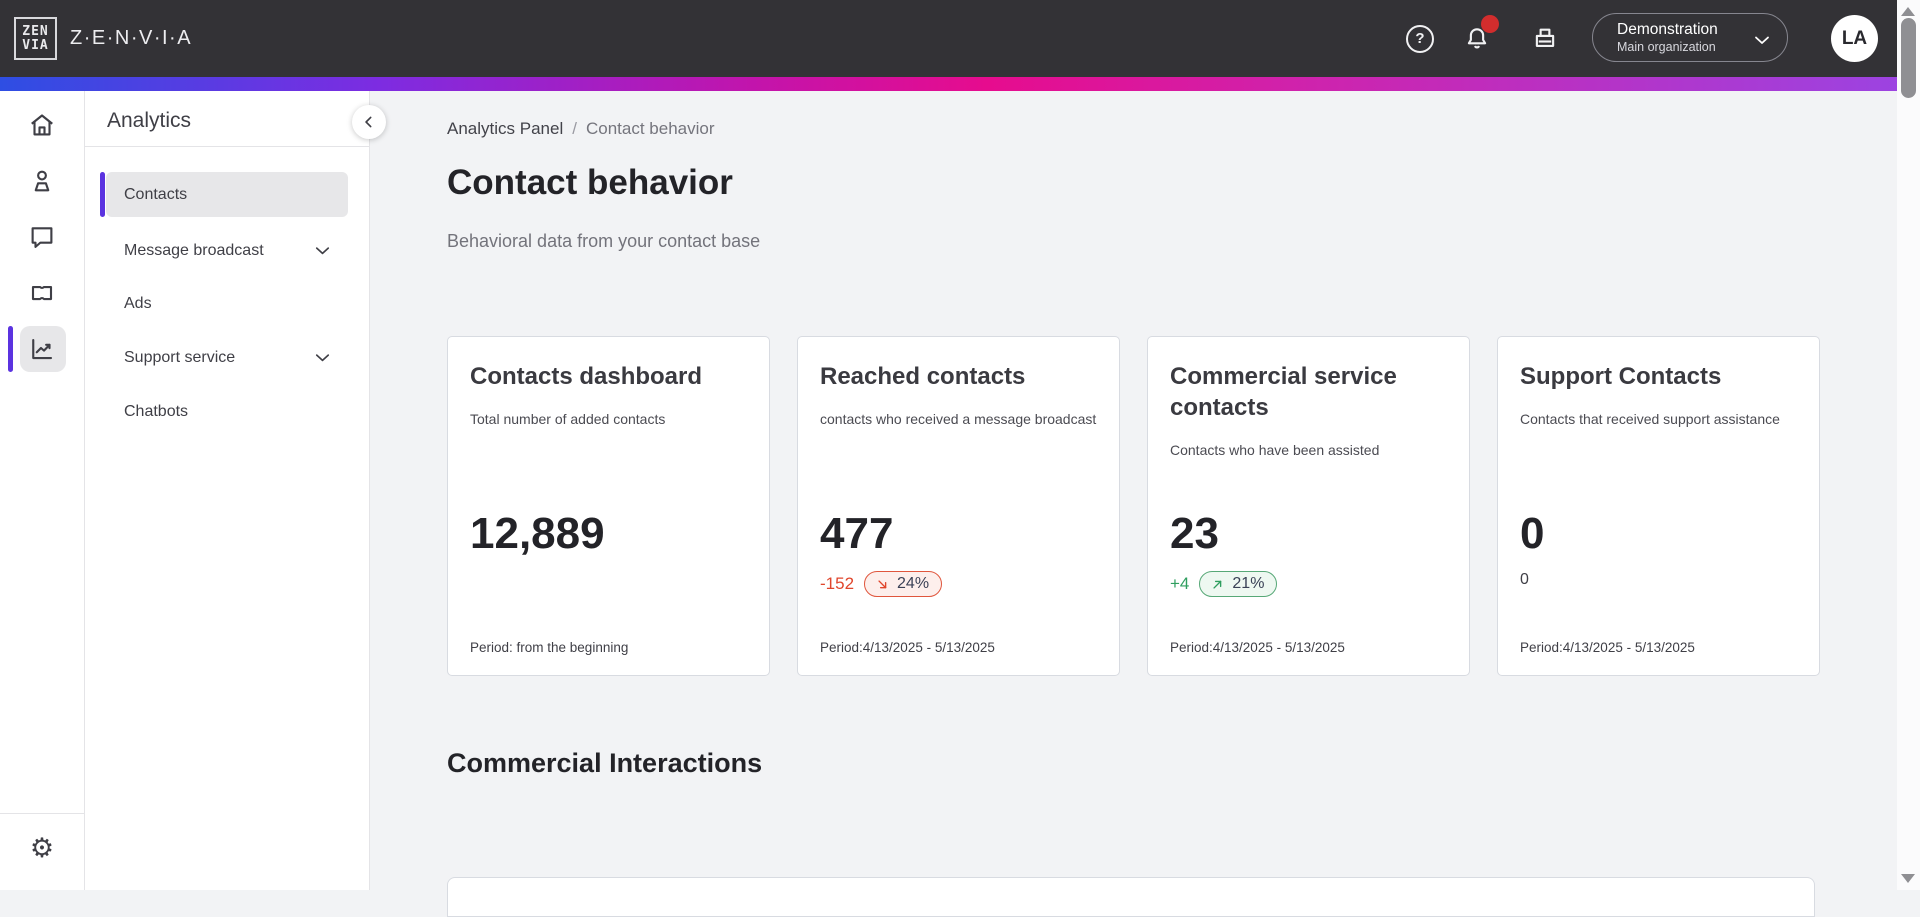 The height and width of the screenshot is (917, 1920). Describe the element at coordinates (923, 376) in the screenshot. I see `card-title: Reached contacts` at that location.